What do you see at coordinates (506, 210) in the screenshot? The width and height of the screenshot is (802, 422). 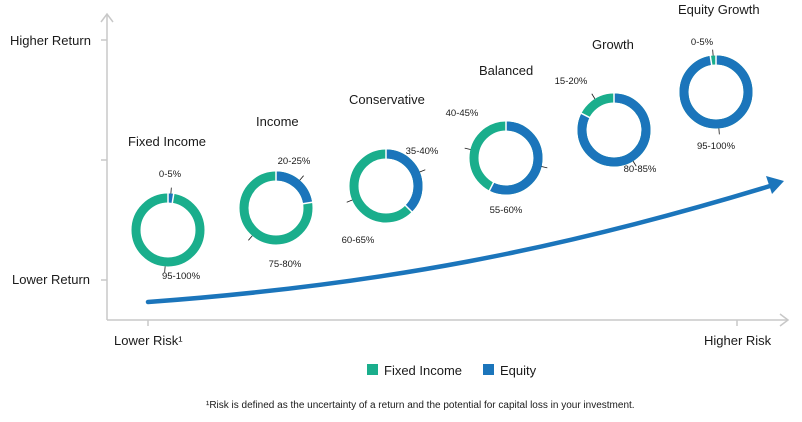 I see `equity-pct-label: 55-60%` at bounding box center [506, 210].